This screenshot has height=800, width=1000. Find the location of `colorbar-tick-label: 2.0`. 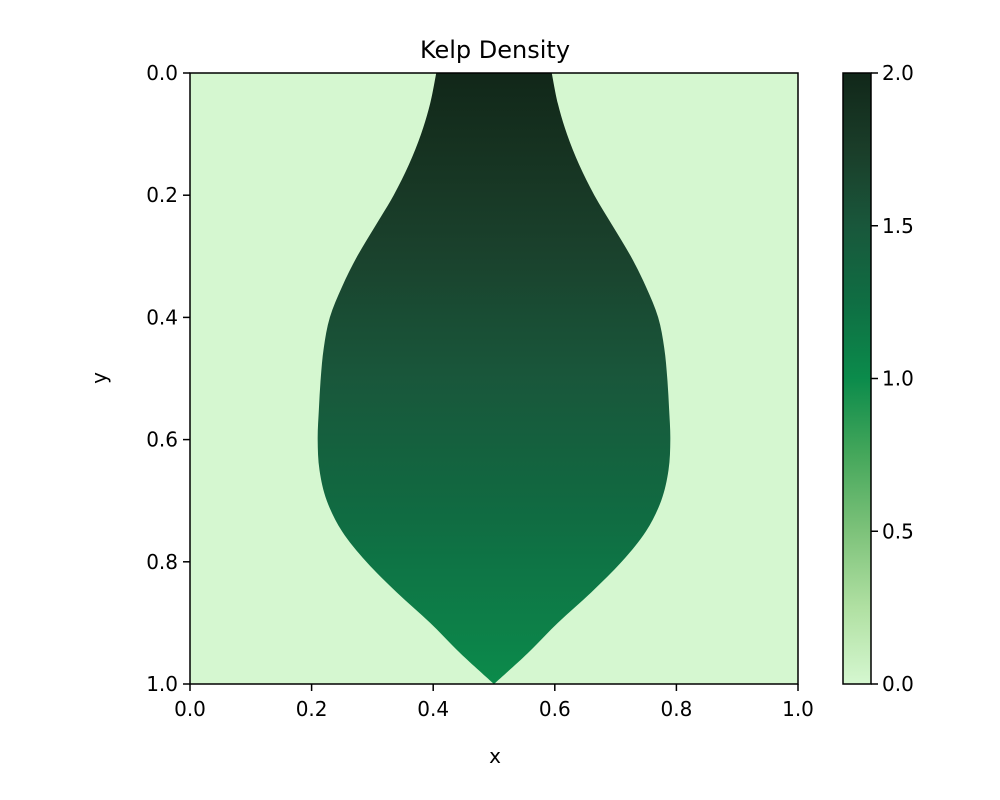

colorbar-tick-label: 2.0 is located at coordinates (898, 73).